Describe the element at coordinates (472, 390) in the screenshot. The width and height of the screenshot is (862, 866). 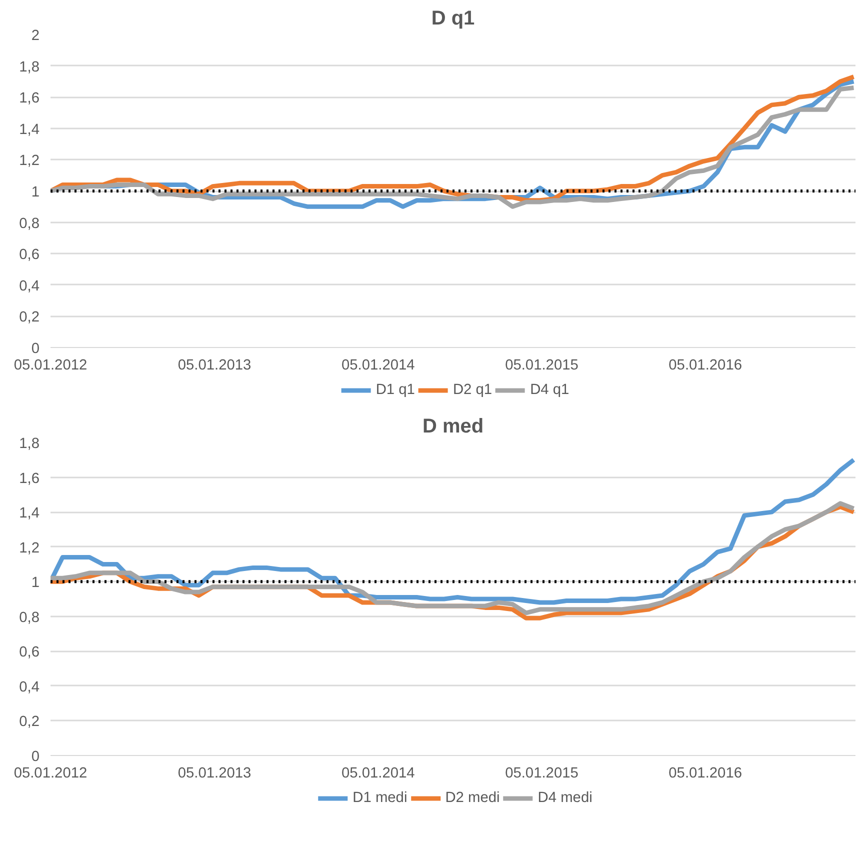
I see `legend-label: D2 q1` at that location.